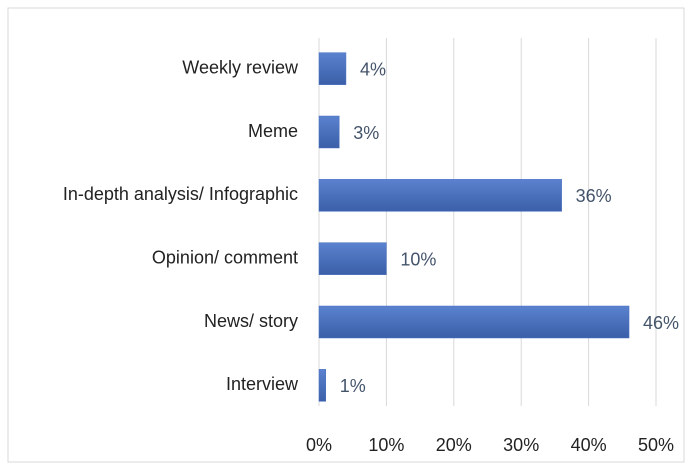  What do you see at coordinates (366, 133) in the screenshot?
I see `data-label: 3%` at bounding box center [366, 133].